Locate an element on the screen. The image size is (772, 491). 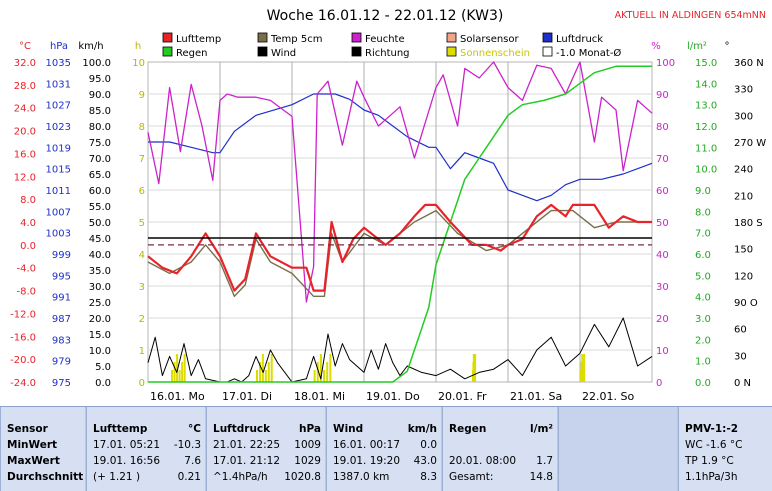
rain-tick-label: 7.0 is located at coordinates (703, 234).